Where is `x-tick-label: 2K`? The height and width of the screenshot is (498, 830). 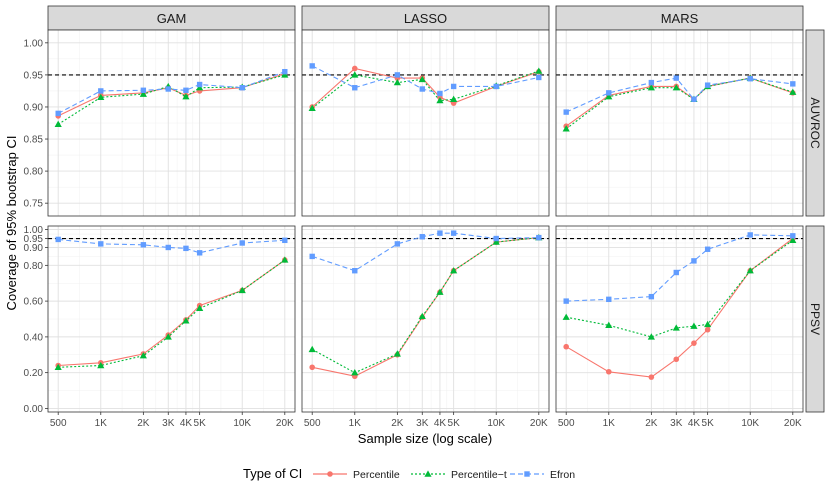 x-tick-label: 2K is located at coordinates (397, 423).